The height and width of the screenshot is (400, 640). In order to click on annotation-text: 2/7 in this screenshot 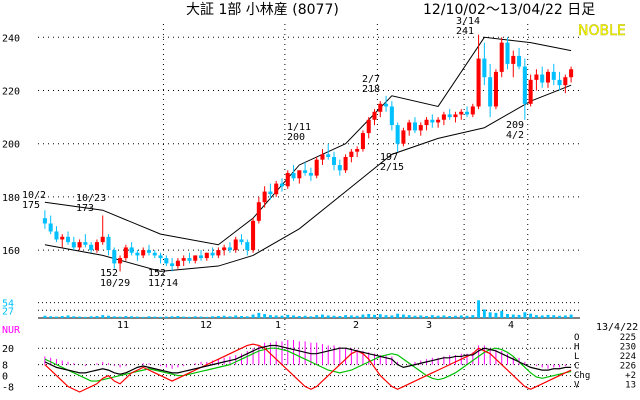, I will do `click(371, 79)`.